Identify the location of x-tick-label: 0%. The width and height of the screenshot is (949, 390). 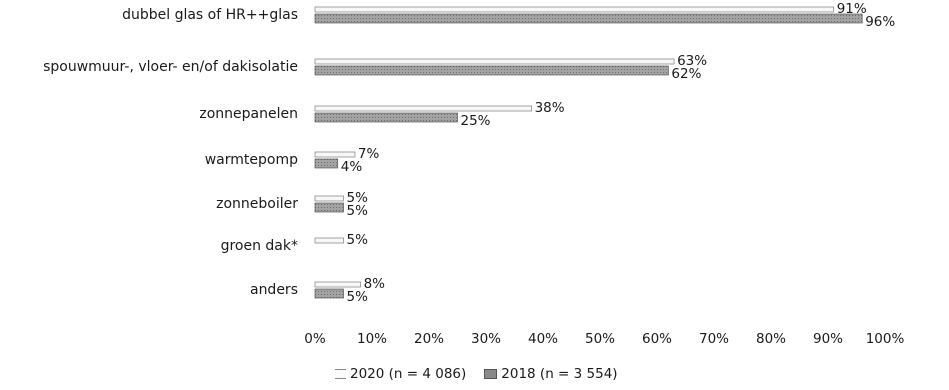
(315, 339).